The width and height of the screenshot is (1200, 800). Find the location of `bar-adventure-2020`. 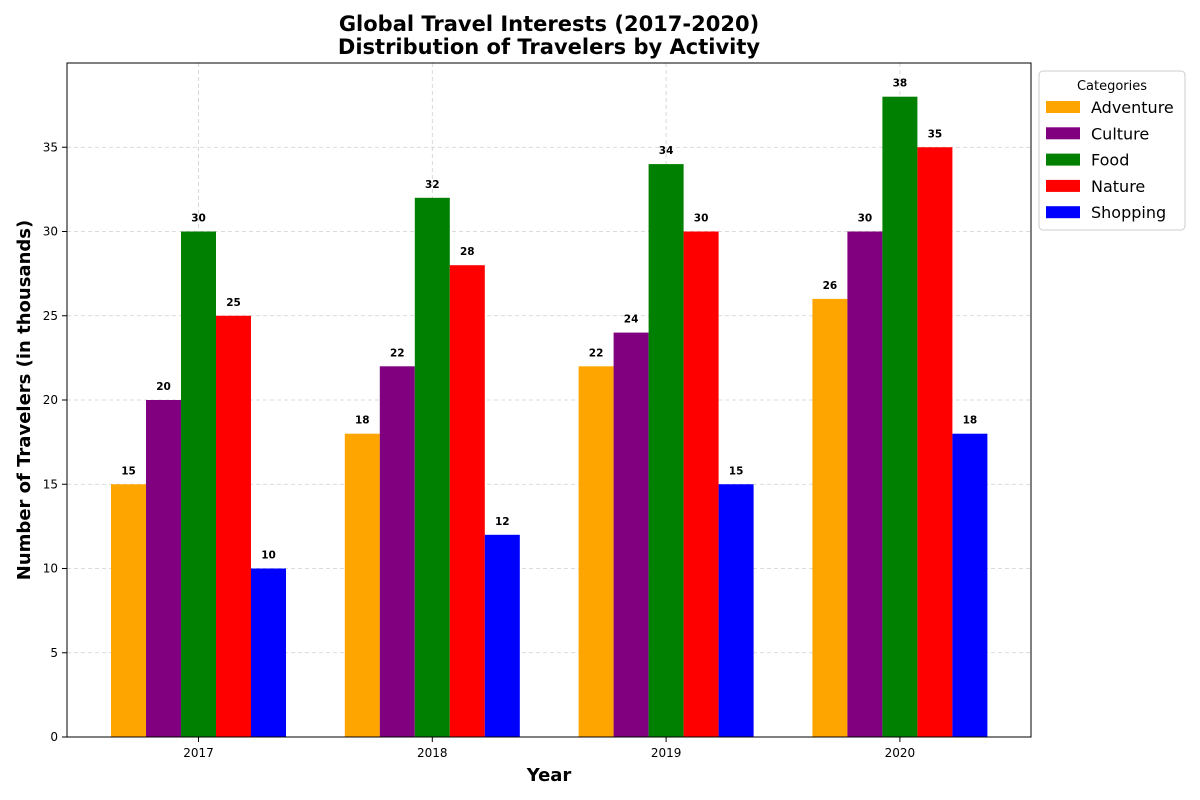

bar-adventure-2020 is located at coordinates (830, 517).